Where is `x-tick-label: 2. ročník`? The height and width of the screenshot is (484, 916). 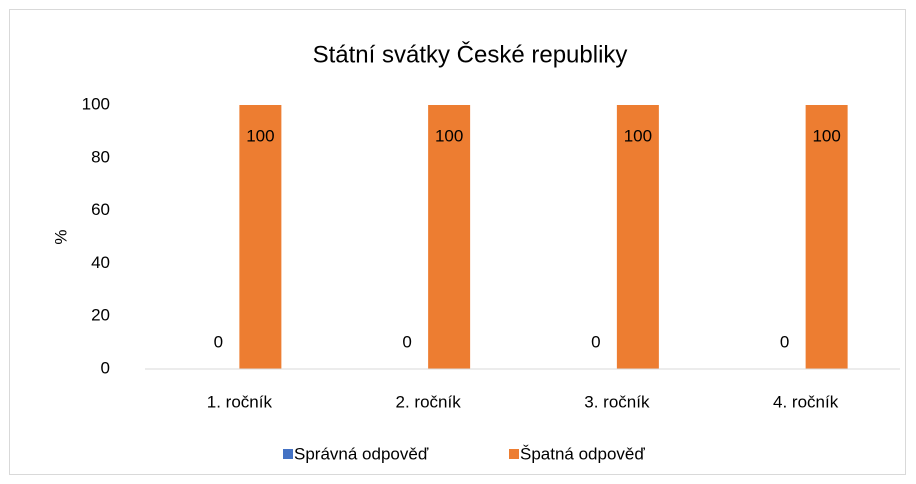 x-tick-label: 2. ročník is located at coordinates (429, 401).